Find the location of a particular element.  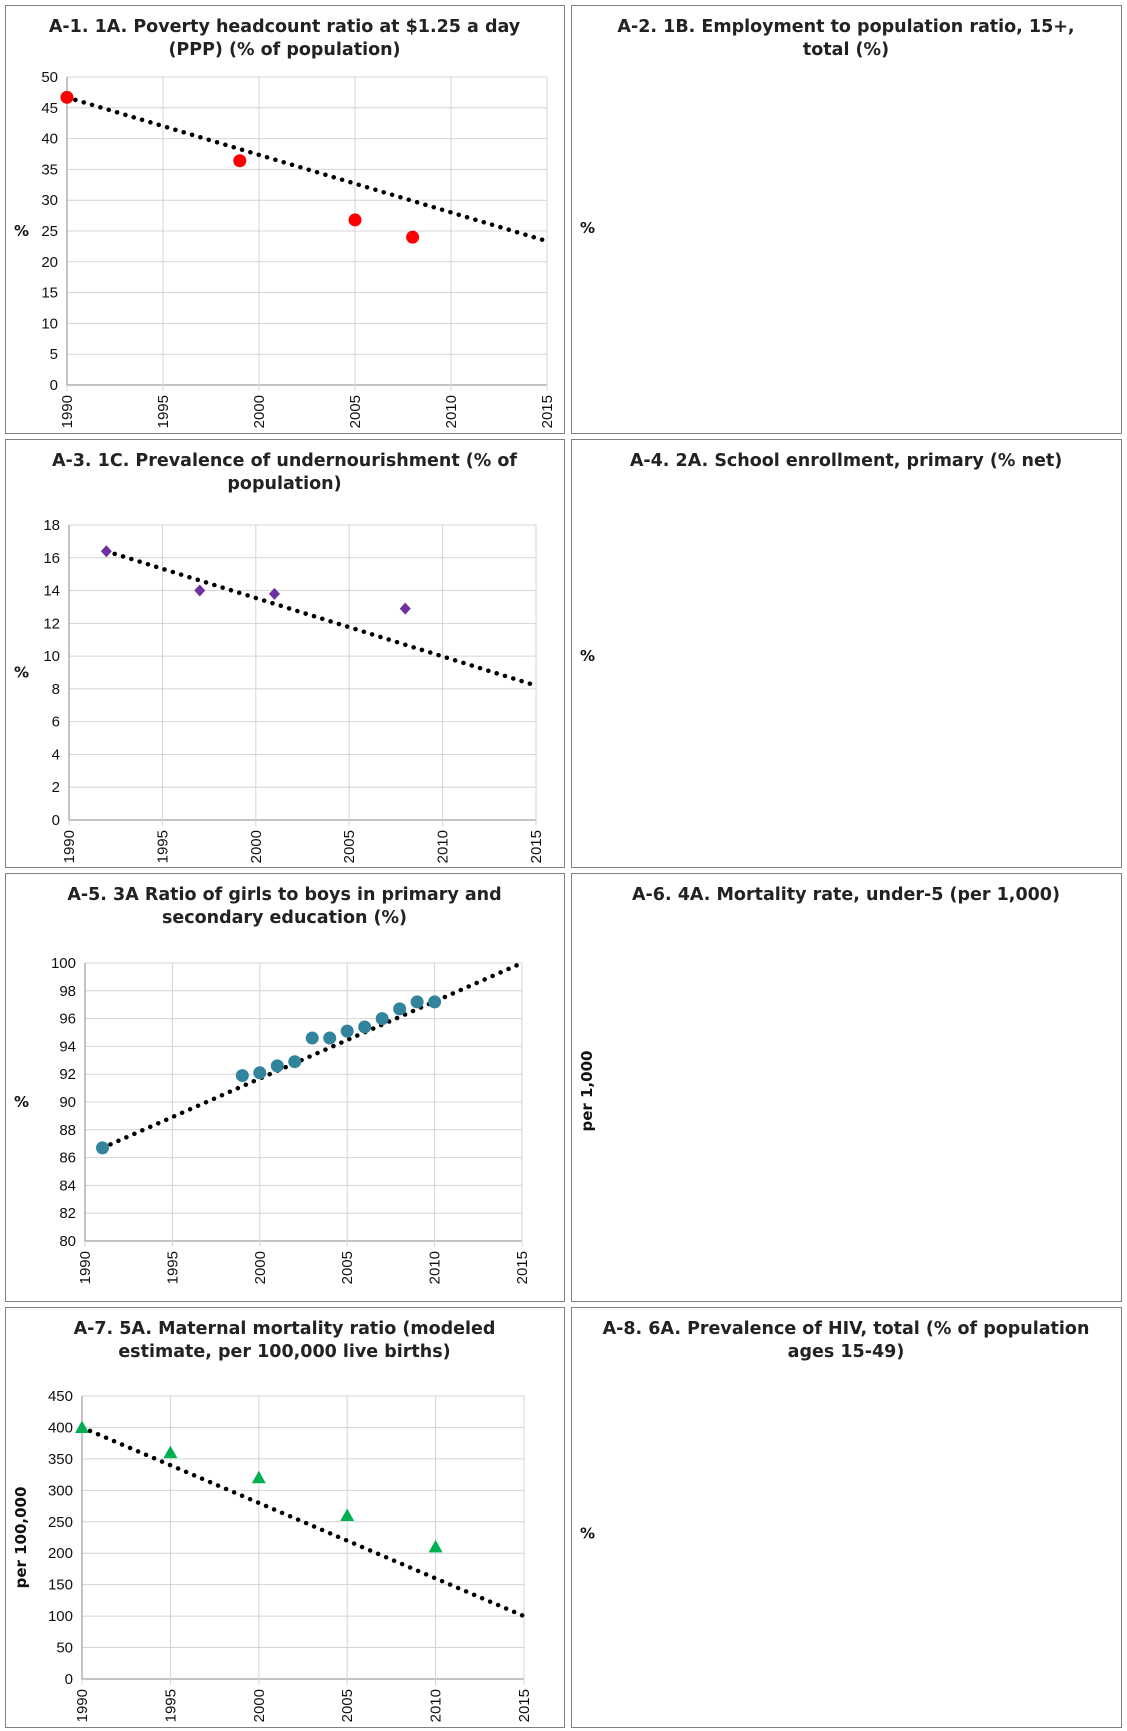

y-tick-label: 88 is located at coordinates (67, 1130).